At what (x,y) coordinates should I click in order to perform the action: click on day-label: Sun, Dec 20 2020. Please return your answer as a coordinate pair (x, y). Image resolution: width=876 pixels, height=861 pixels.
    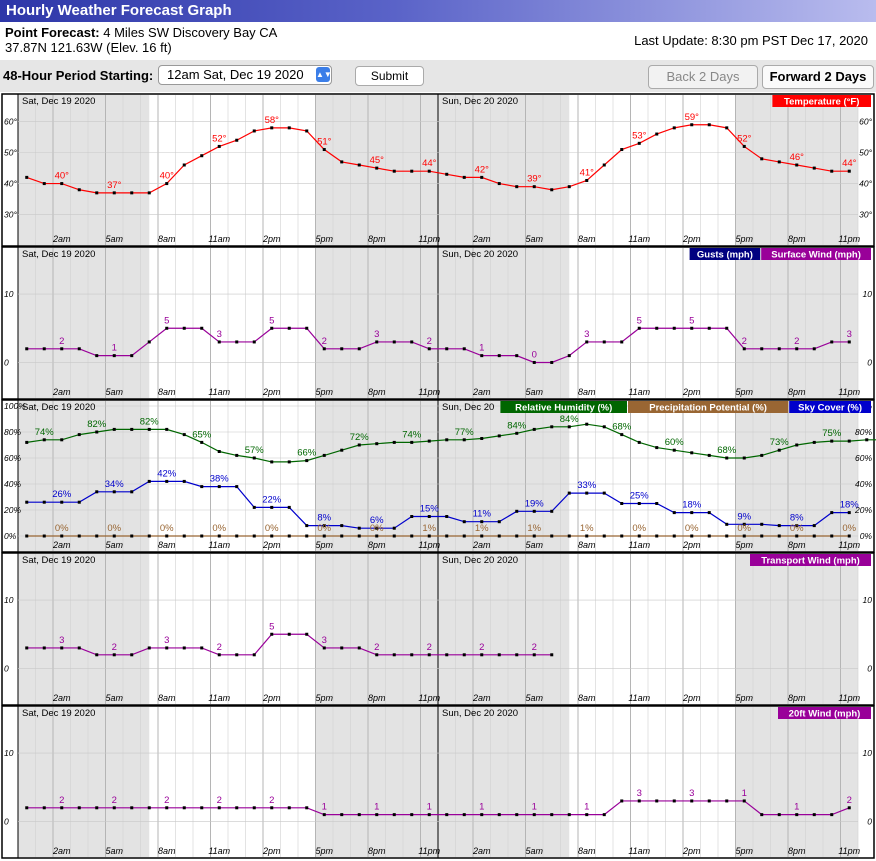
    Looking at the image, I should click on (480, 560).